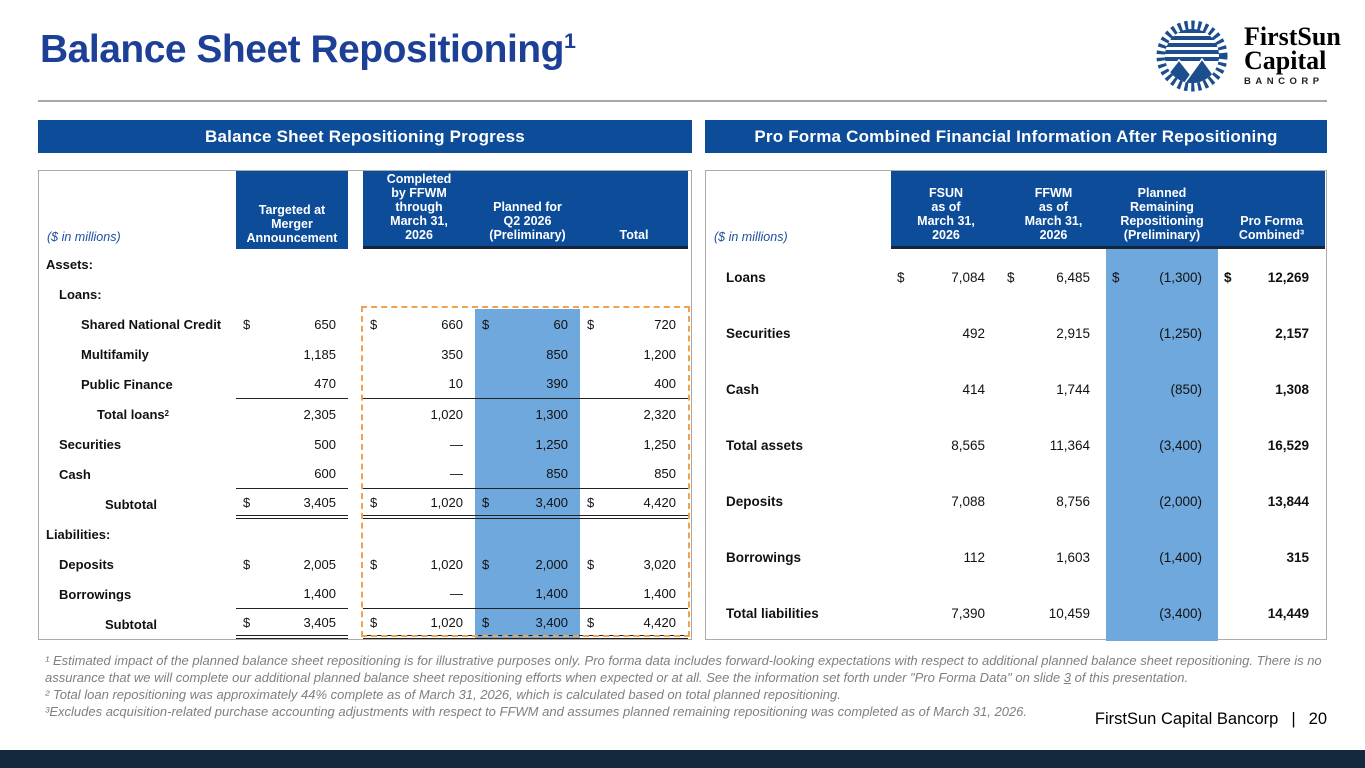 Image resolution: width=1365 pixels, height=768 pixels. Describe the element at coordinates (968, 445) in the screenshot. I see `table-cell: 8,565` at that location.